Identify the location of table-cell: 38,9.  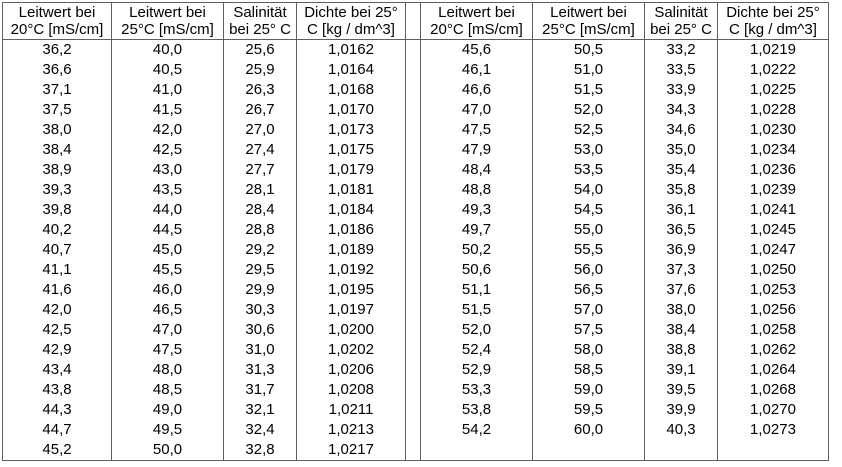
(57, 170).